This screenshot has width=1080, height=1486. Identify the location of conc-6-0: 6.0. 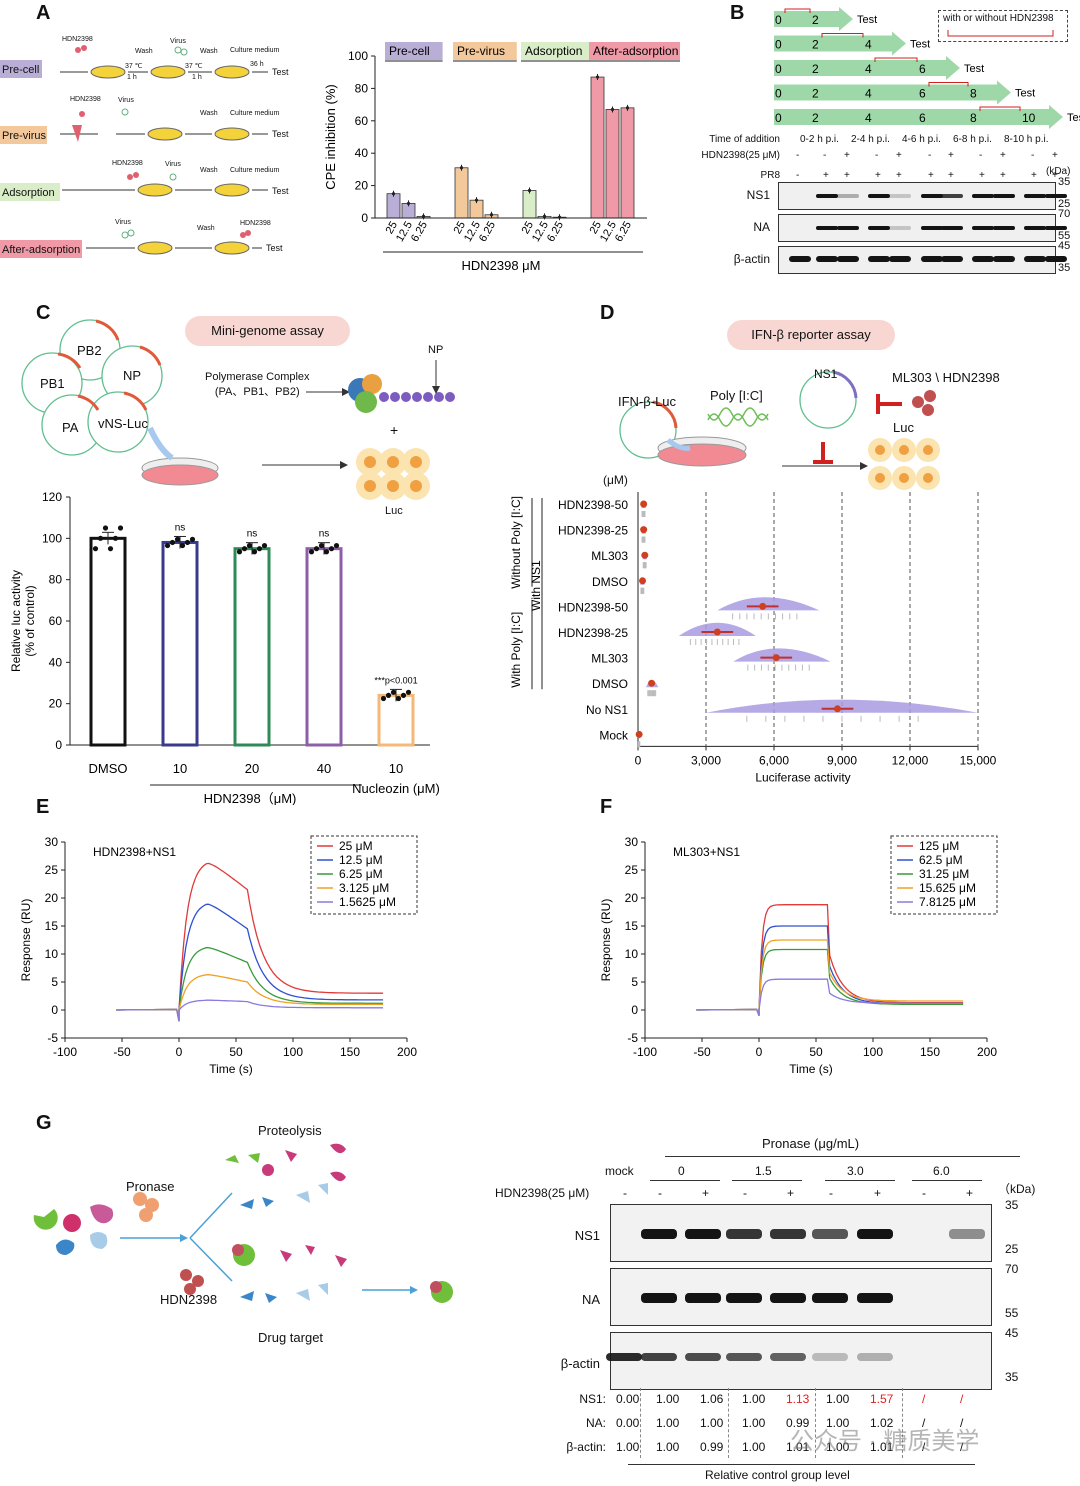
(941, 1171).